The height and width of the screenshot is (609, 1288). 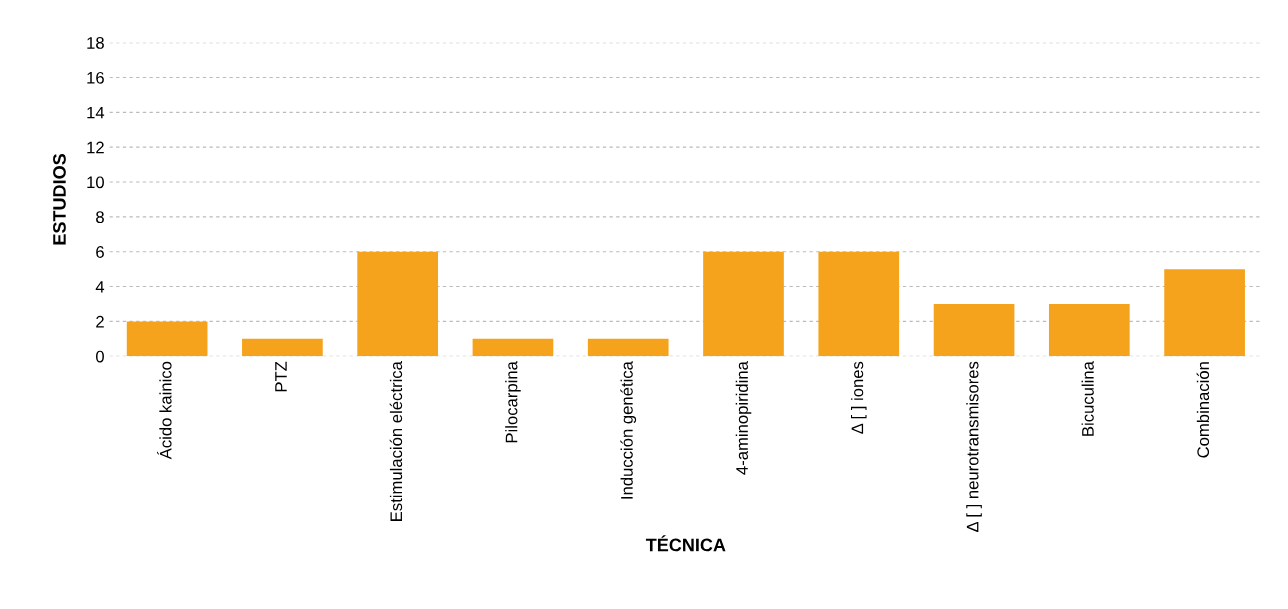 I want to click on y-tick-label: 2, so click(x=100, y=321).